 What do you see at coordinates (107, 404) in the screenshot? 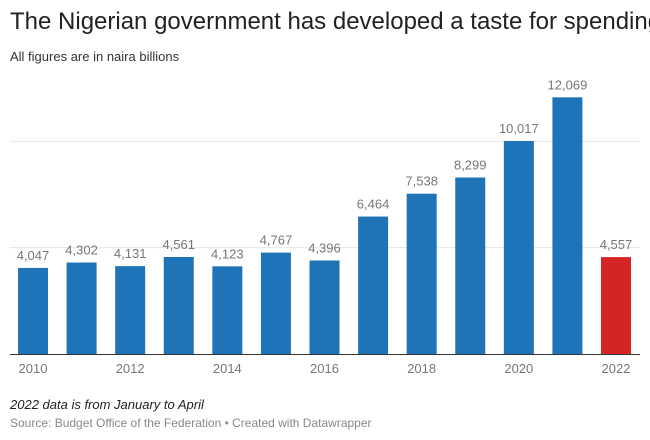
I see `footnote: 2022 data is from January to April` at bounding box center [107, 404].